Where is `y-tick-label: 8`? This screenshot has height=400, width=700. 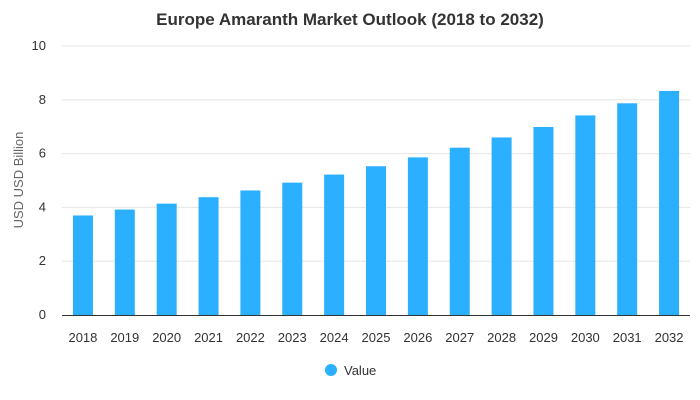 y-tick-label: 8 is located at coordinates (42, 99).